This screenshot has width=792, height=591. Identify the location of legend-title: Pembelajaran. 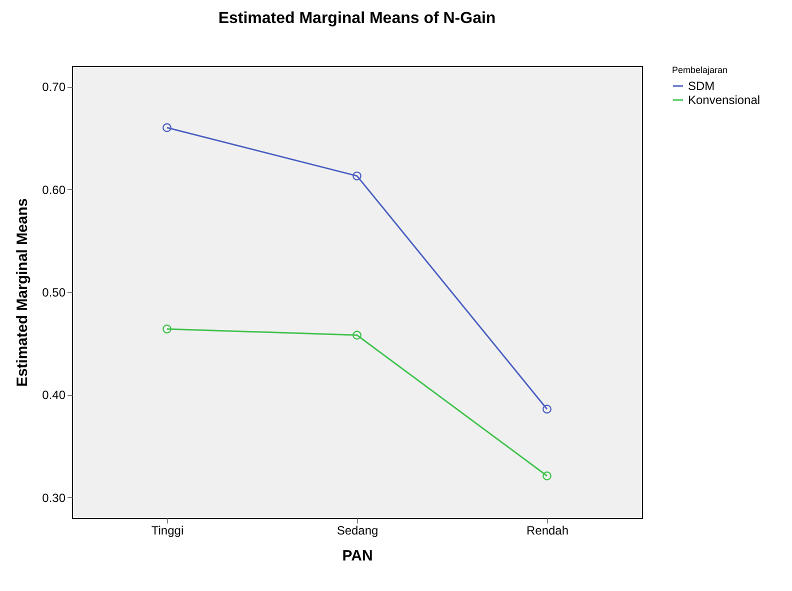
(700, 70).